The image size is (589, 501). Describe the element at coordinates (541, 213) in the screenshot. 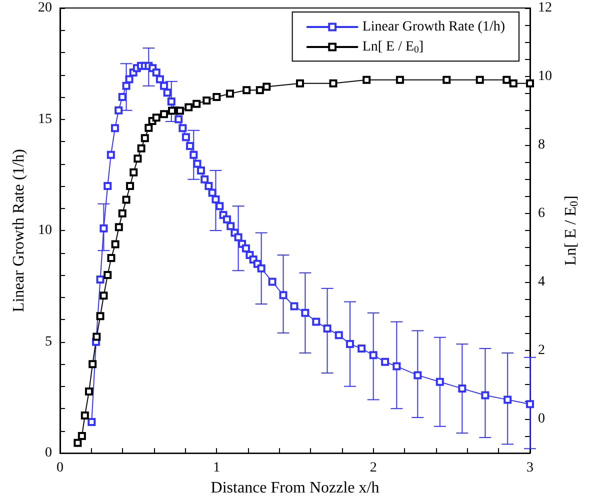

I see `y2-tick-label: 6` at that location.